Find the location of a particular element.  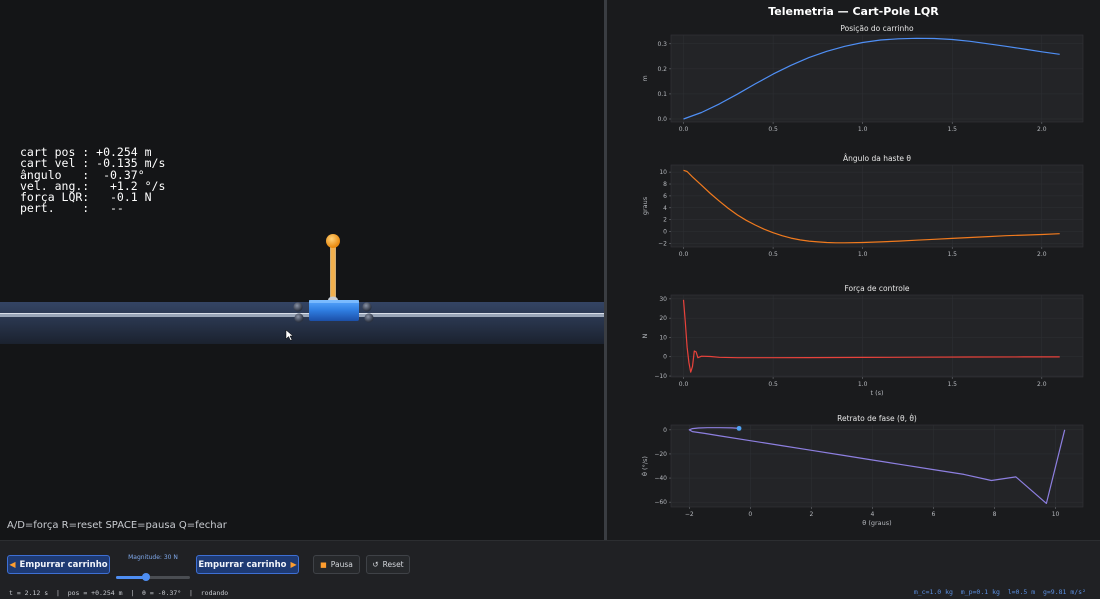

arrow-left-icon: ◀ is located at coordinates (12, 564).